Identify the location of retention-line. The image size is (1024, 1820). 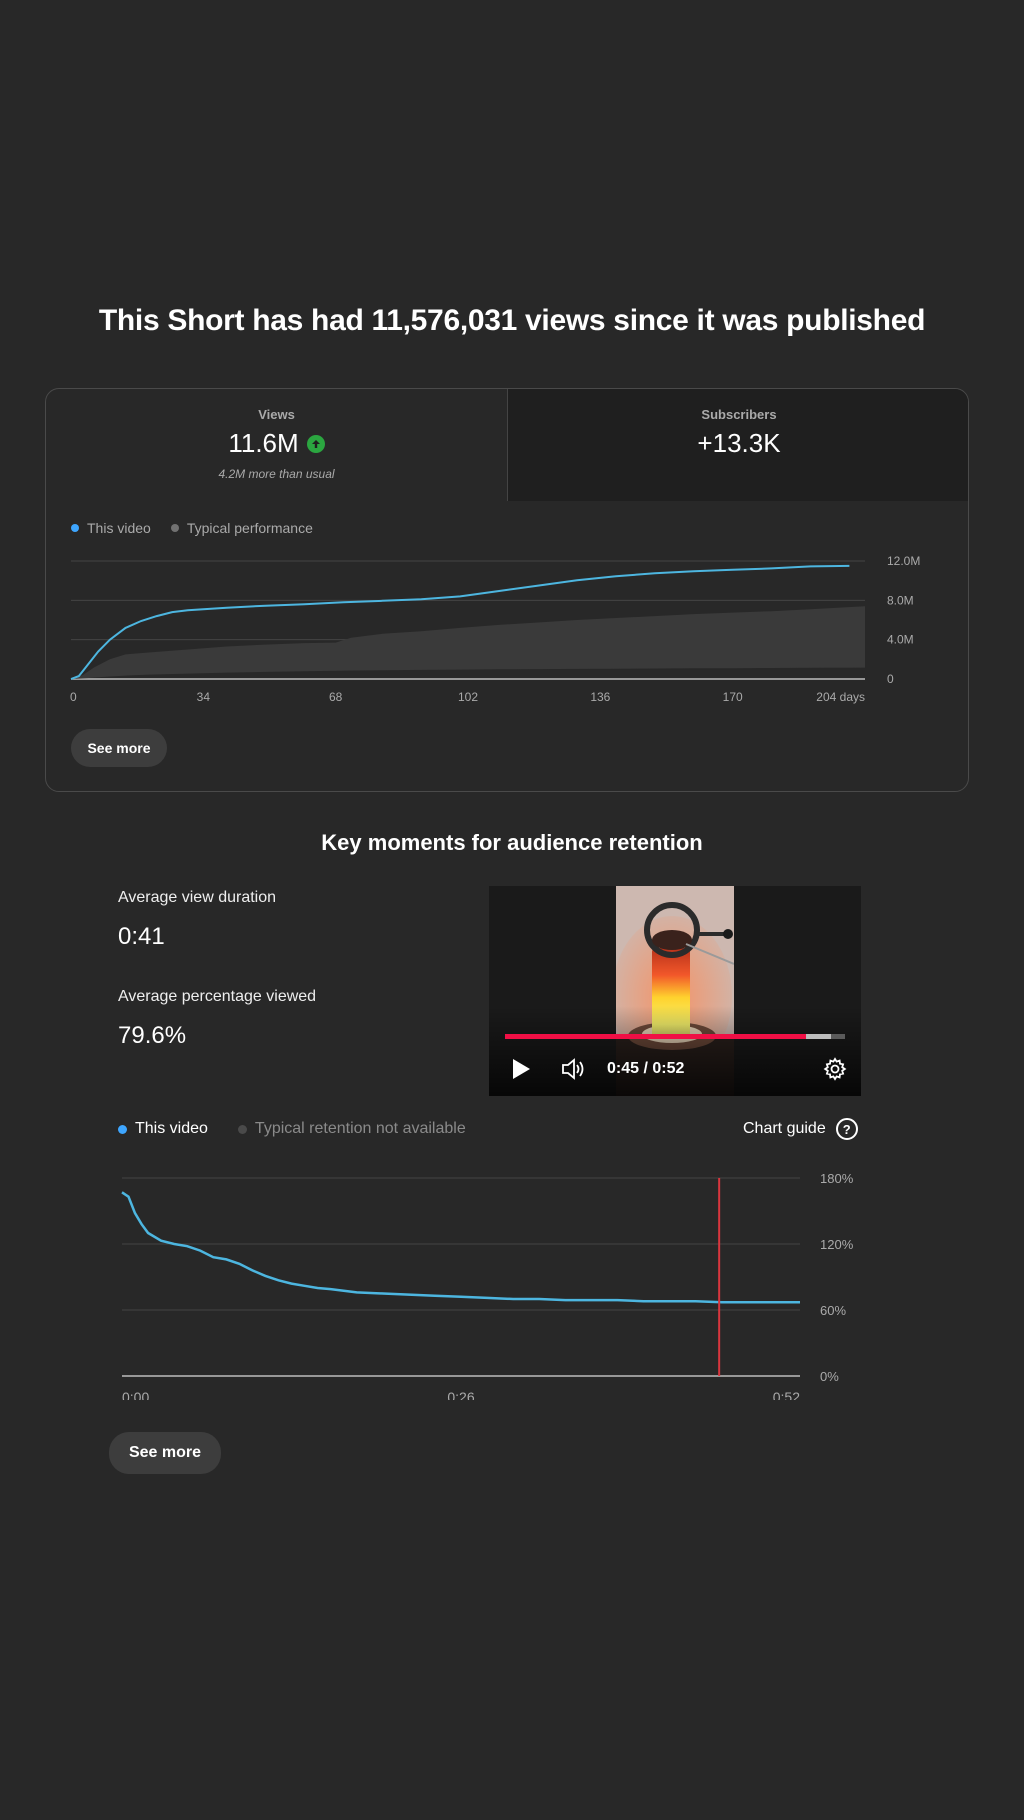
(460, 1247).